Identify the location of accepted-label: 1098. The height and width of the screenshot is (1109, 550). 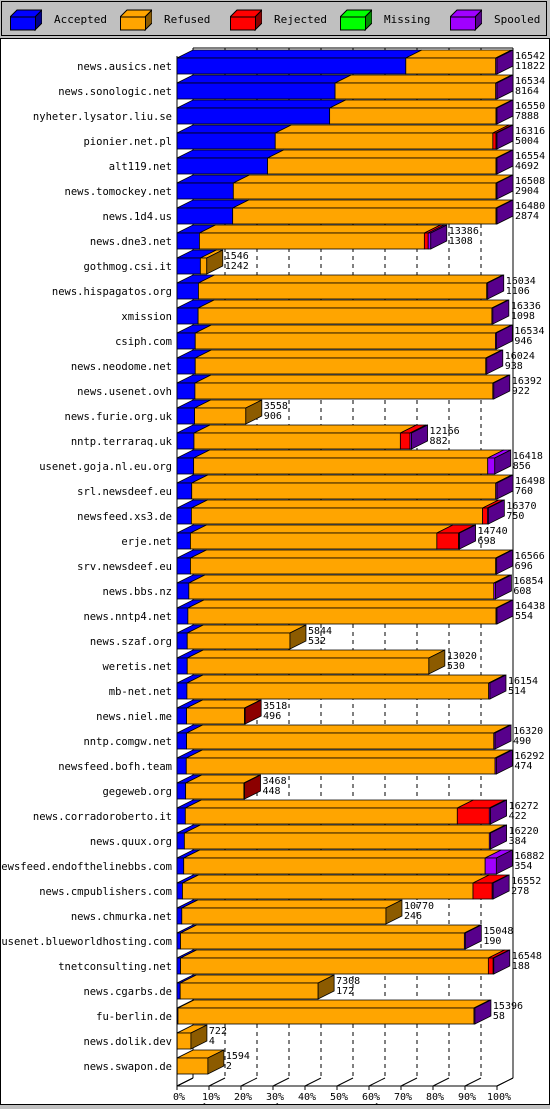
(523, 316).